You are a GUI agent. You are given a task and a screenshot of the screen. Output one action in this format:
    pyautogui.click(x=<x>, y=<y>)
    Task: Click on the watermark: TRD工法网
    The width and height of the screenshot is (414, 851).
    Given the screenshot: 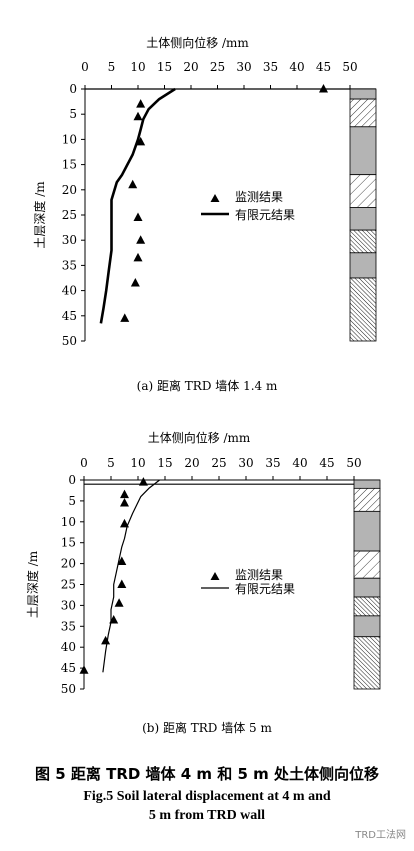 What is the action you would take?
    pyautogui.click(x=380, y=835)
    